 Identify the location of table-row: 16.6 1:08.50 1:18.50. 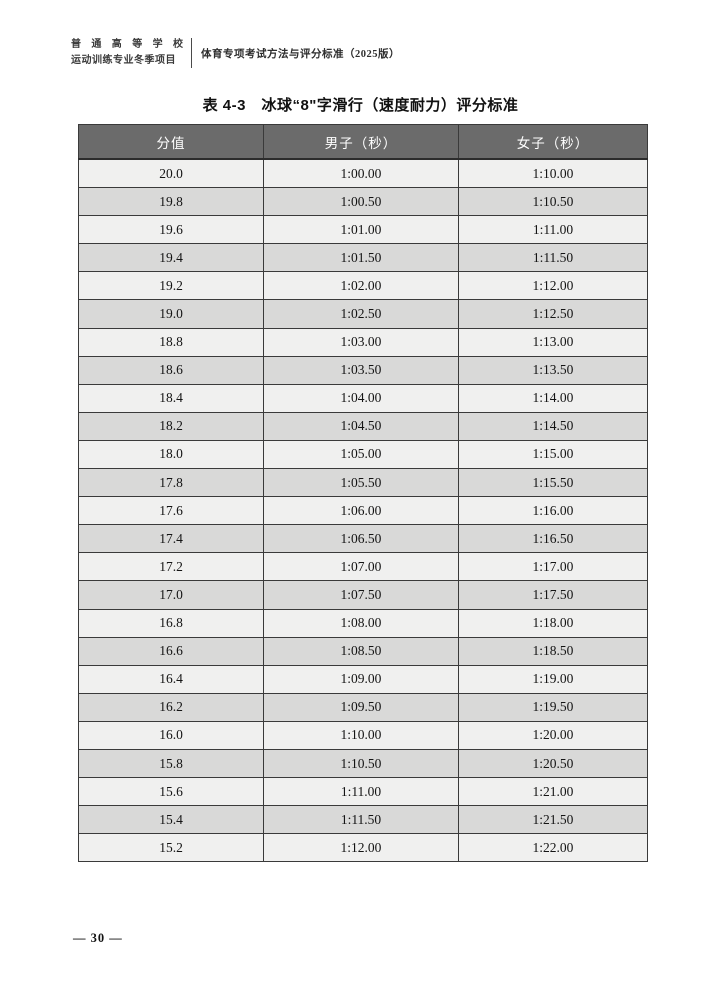
(363, 651).